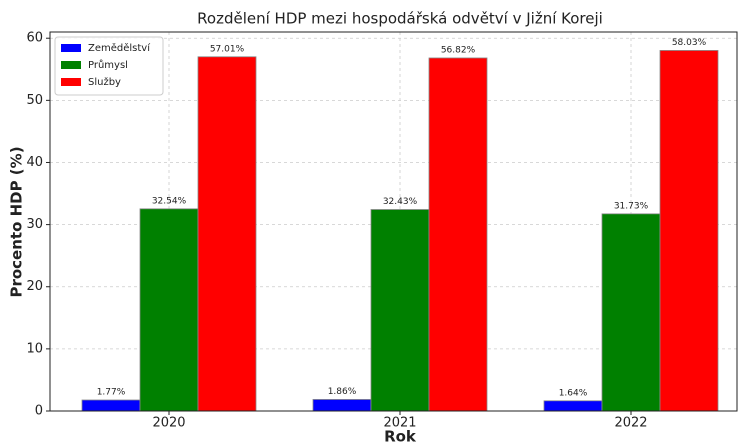  I want to click on y-axis-label: Procento HDP (%), so click(17, 221).